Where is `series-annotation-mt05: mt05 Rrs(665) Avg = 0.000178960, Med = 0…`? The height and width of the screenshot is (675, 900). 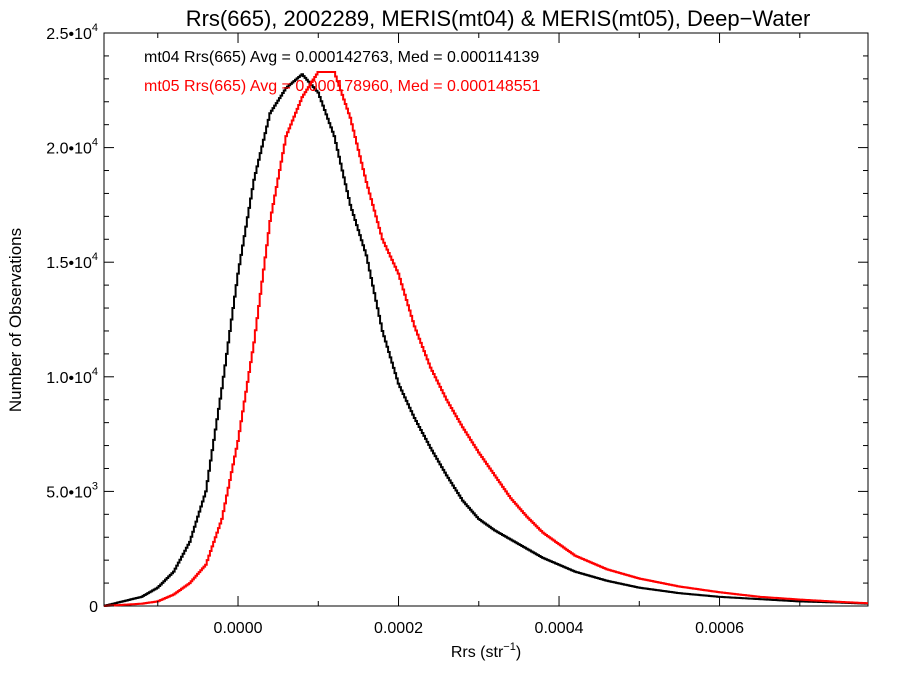 series-annotation-mt05: mt05 Rrs(665) Avg = 0.000178960, Med = 0… is located at coordinates (342, 86).